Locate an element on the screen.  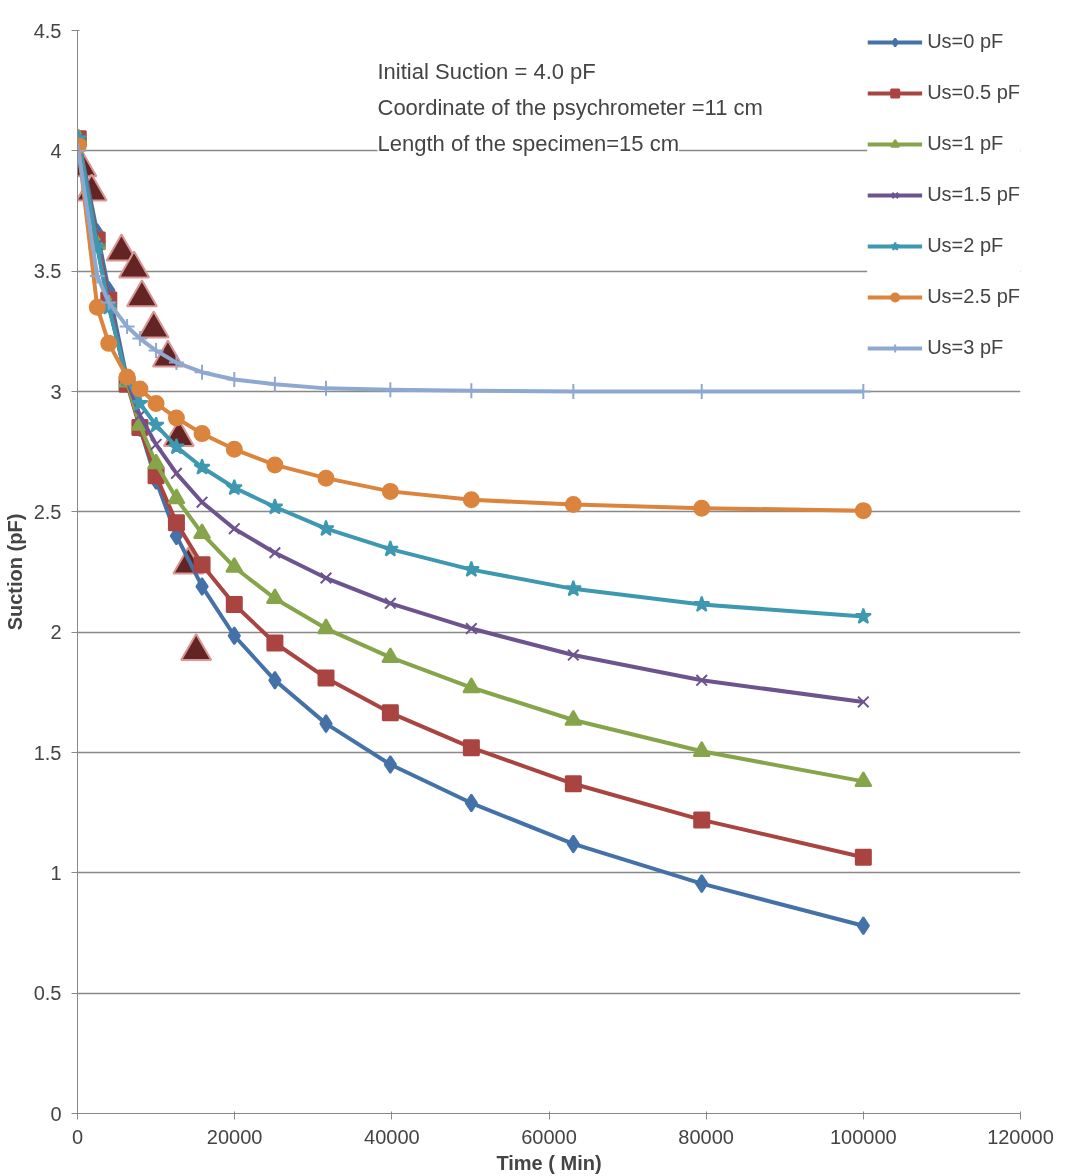
legend-label: Us=0 pF is located at coordinates (965, 41).